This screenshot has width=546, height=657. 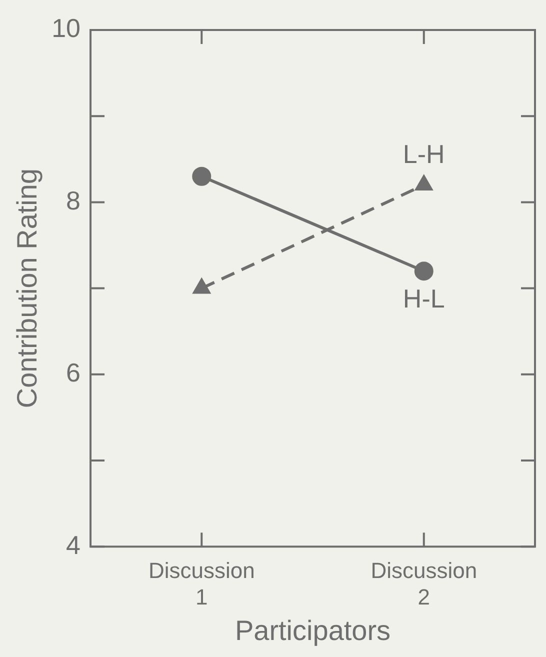 I want to click on y-axis-title: Contribution Rating, so click(x=27, y=288).